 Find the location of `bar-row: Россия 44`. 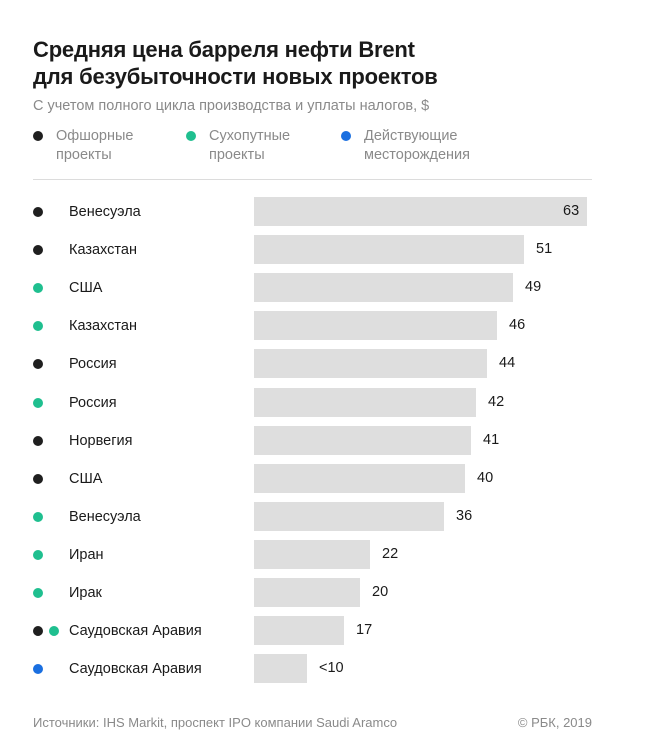

bar-row: Россия 44 is located at coordinates (334, 364).